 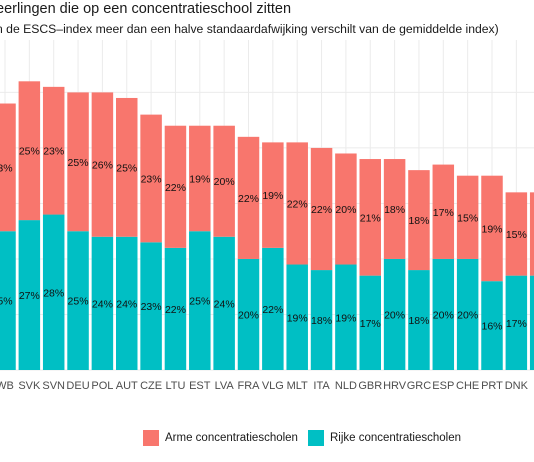 I want to click on legend-item-arme: Arme concentratiescholen, so click(x=220, y=438).